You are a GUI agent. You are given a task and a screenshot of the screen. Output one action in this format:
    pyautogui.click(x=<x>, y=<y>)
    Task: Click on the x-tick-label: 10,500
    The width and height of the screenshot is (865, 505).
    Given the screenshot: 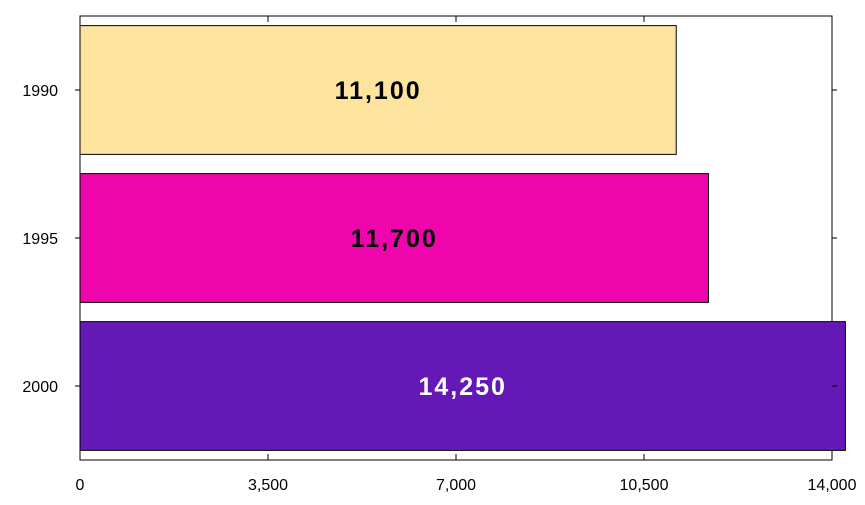 What is the action you would take?
    pyautogui.click(x=644, y=485)
    